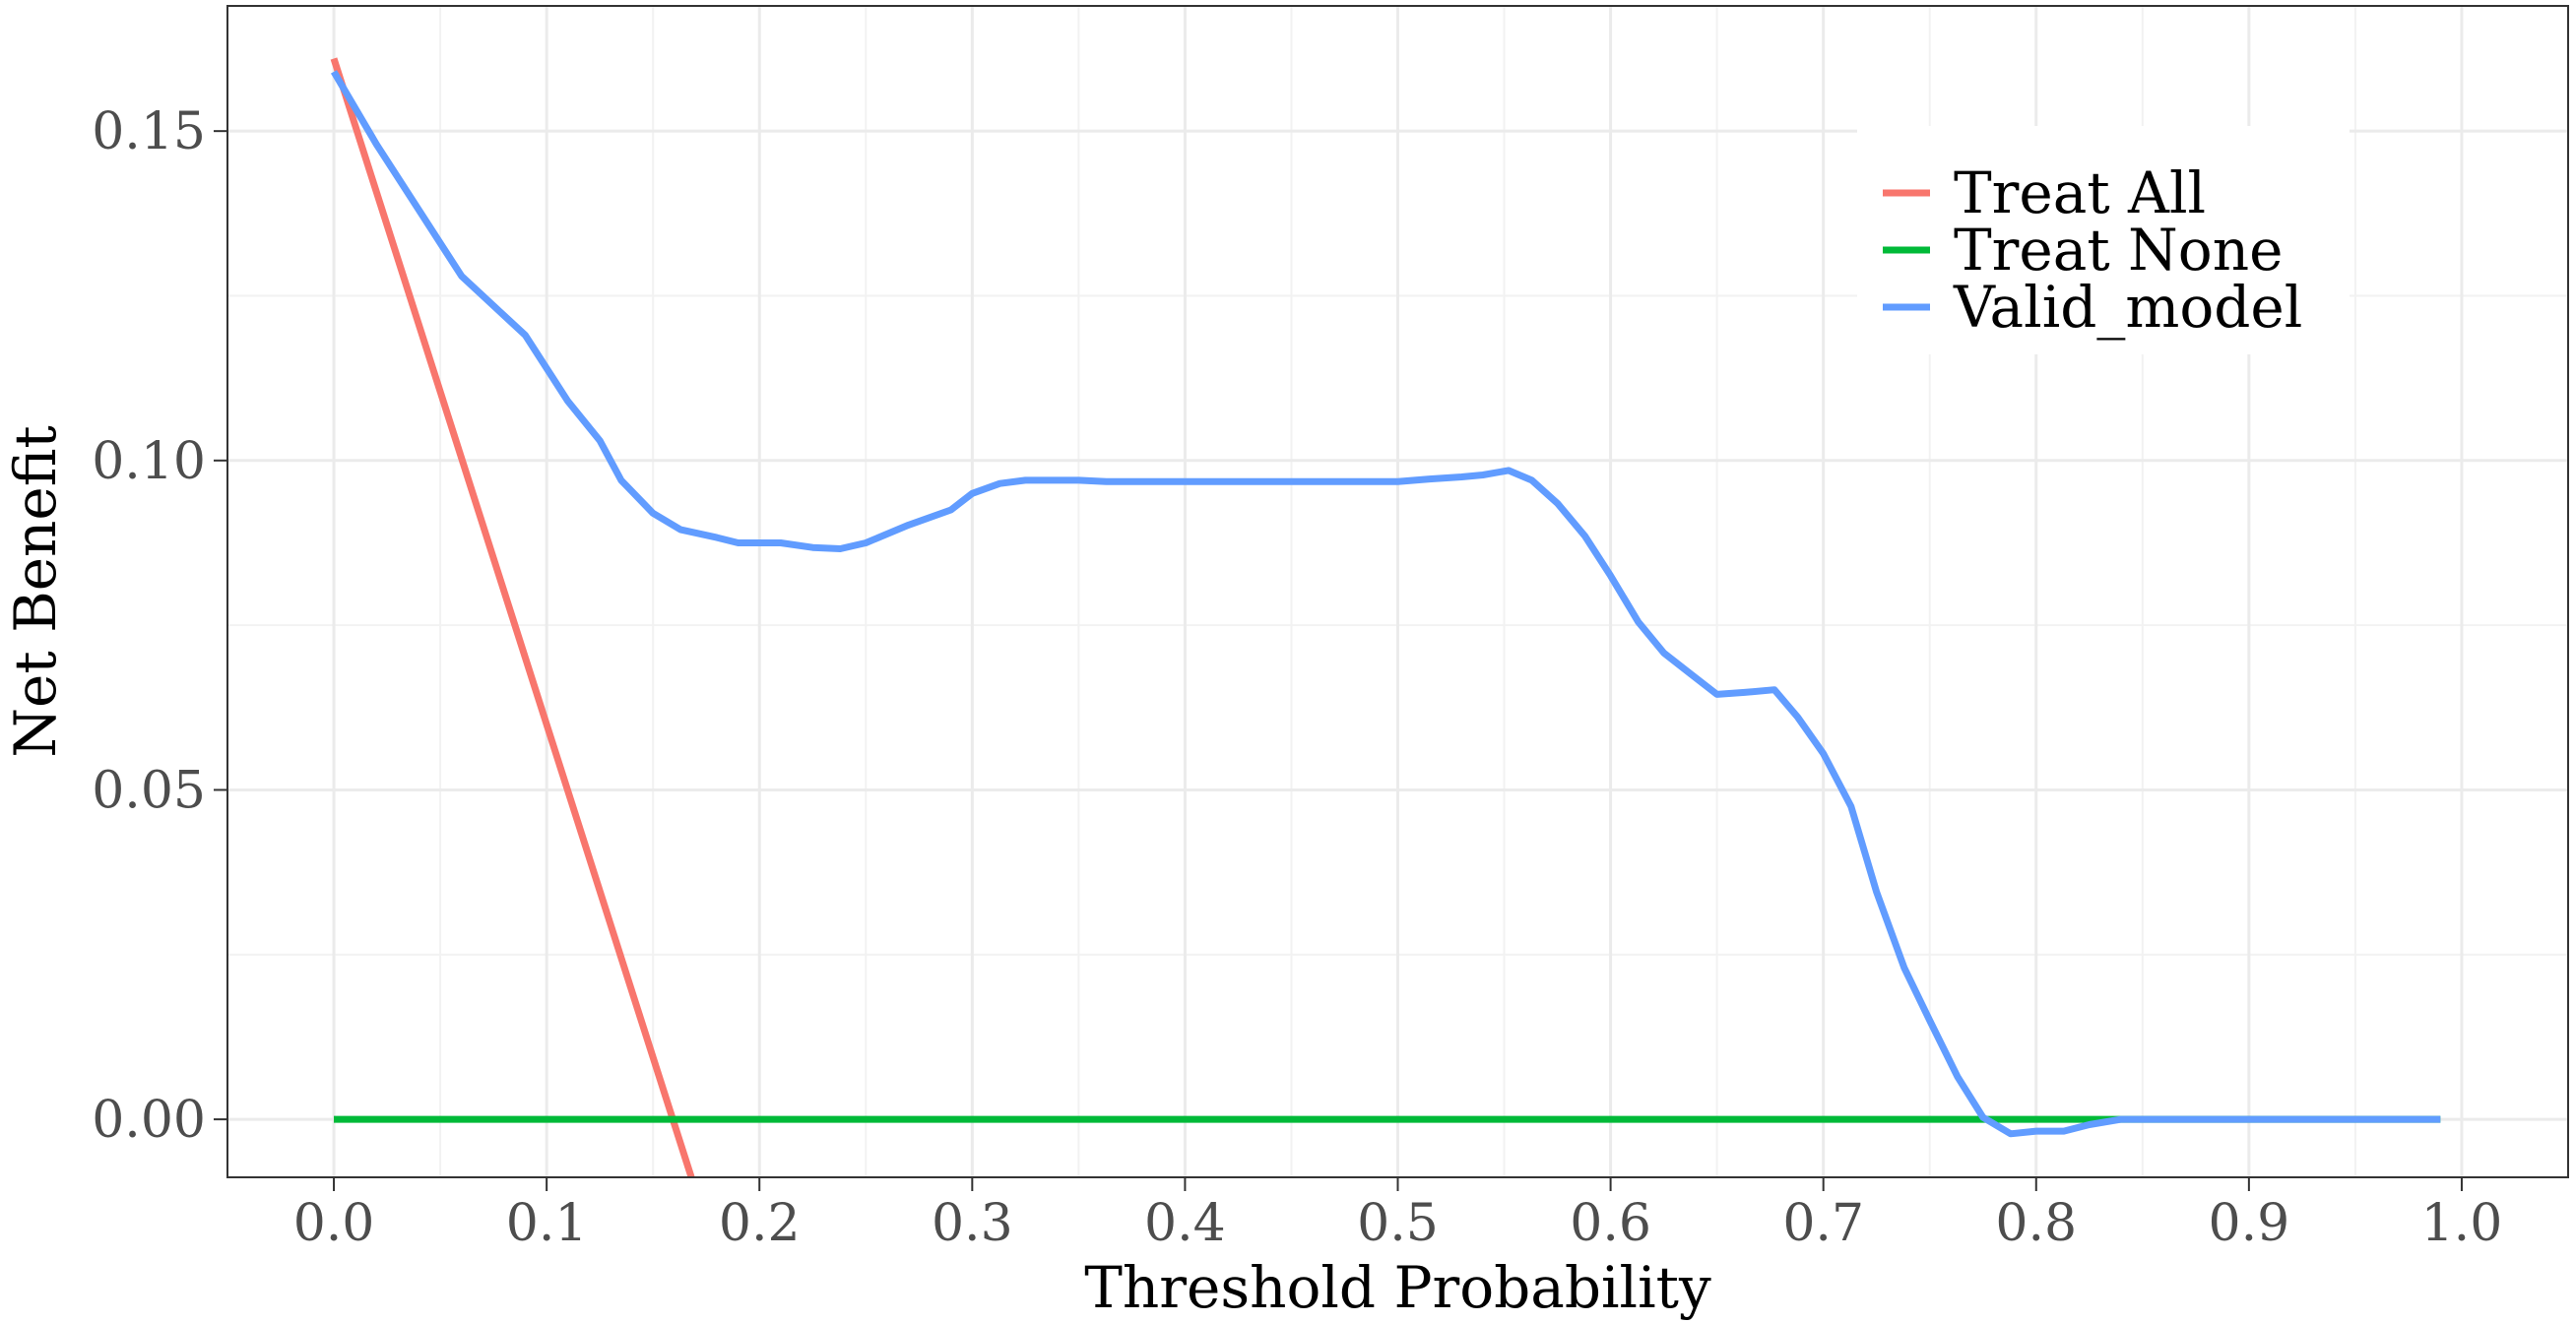 Image resolution: width=2576 pixels, height=1323 pixels. I want to click on legend-label: Valid_model, so click(2127, 307).